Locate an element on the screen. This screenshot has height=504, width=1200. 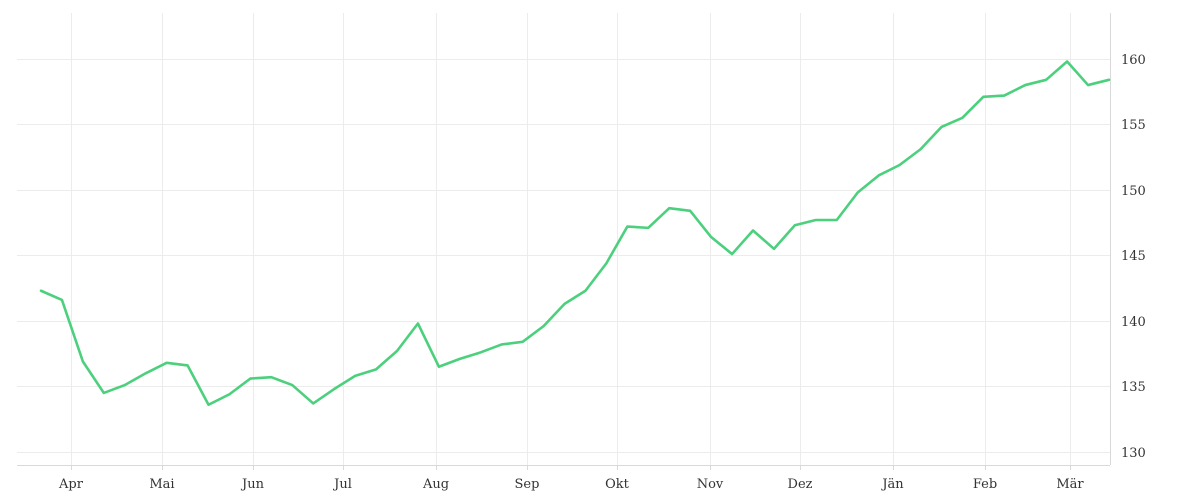
y-tick-label-160: 160 is located at coordinates (1133, 60).